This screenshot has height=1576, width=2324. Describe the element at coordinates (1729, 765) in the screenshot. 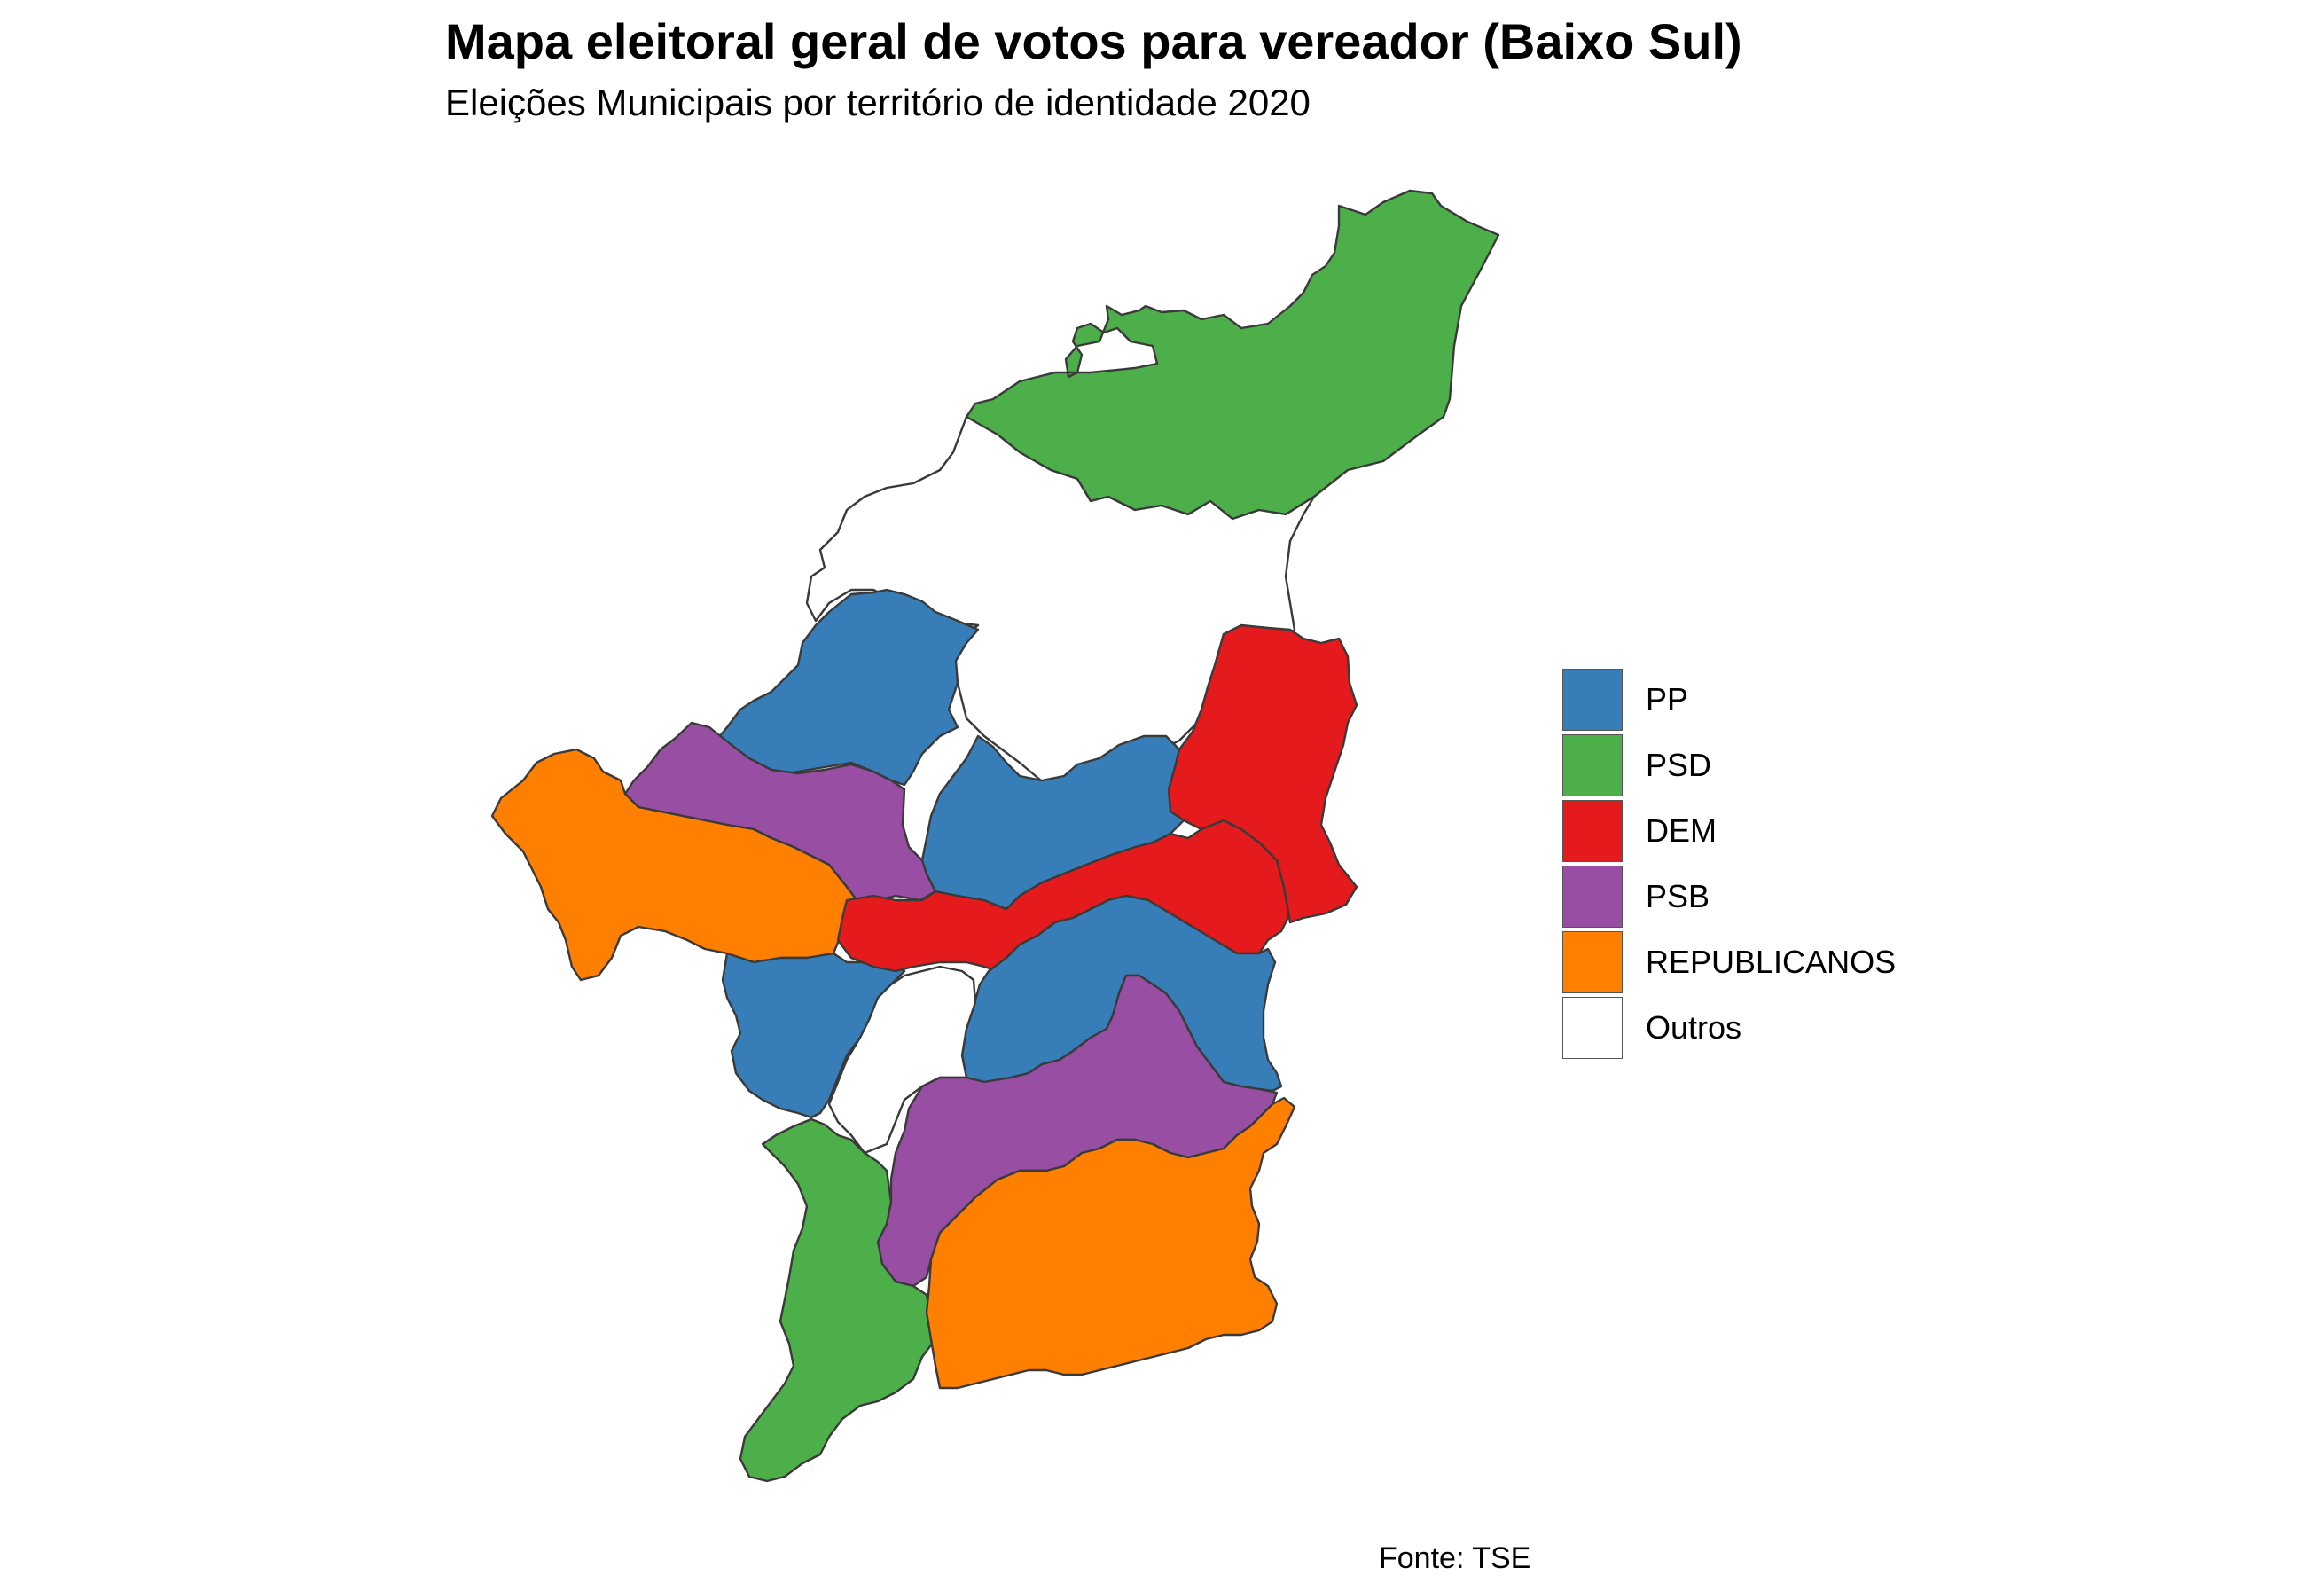

I see `legend-item: PSD` at that location.